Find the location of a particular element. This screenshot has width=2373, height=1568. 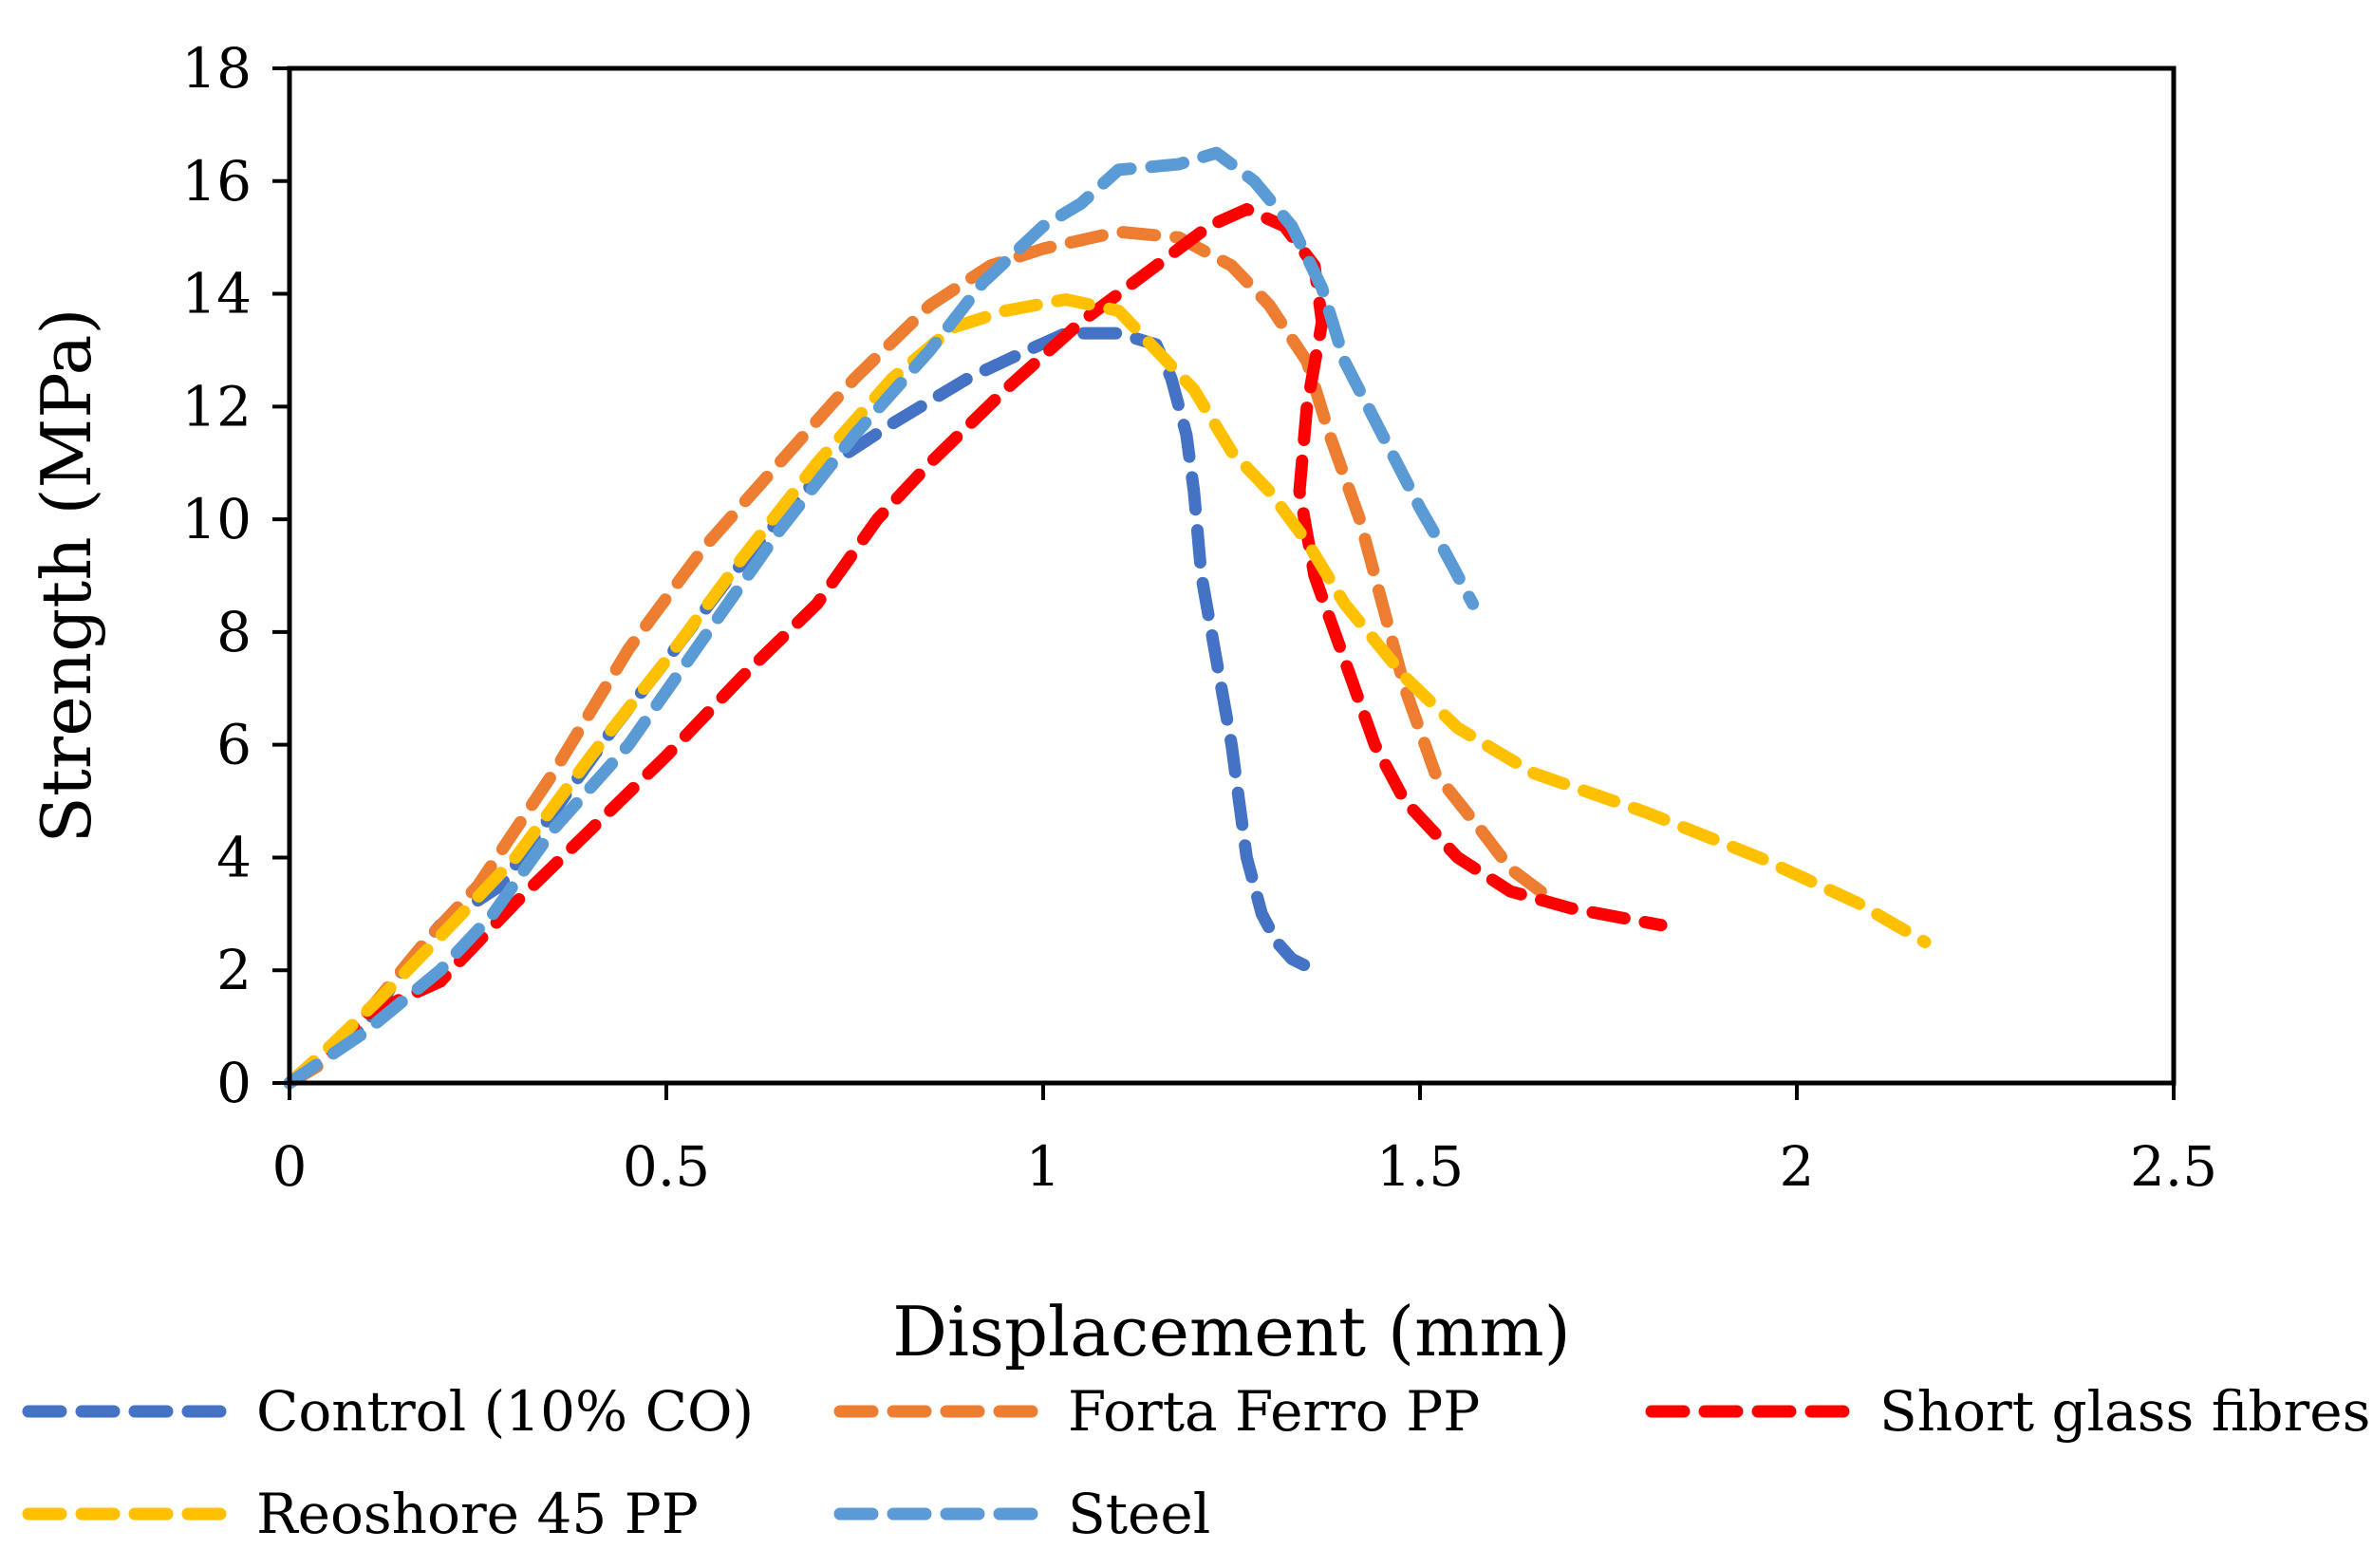

x-tick-label: 1 is located at coordinates (1043, 1167).